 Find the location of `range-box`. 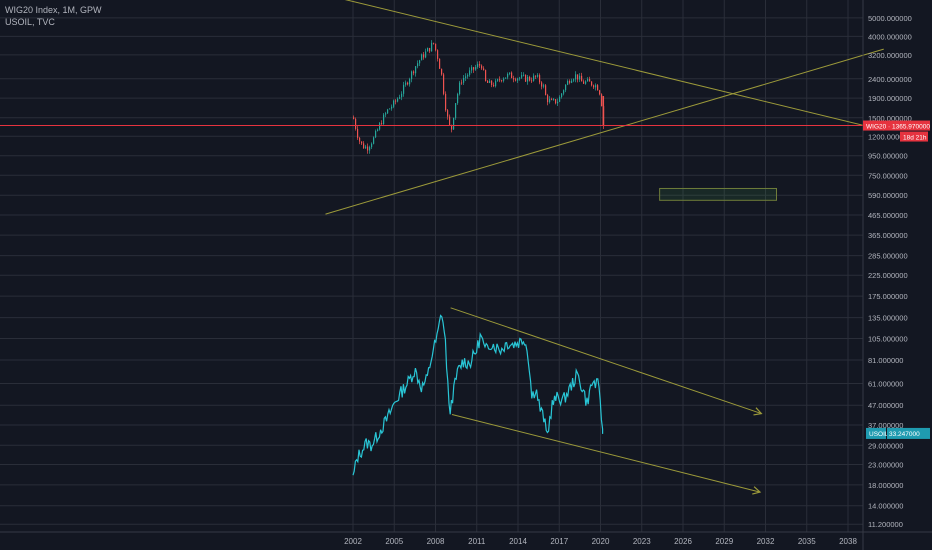

range-box is located at coordinates (718, 194).